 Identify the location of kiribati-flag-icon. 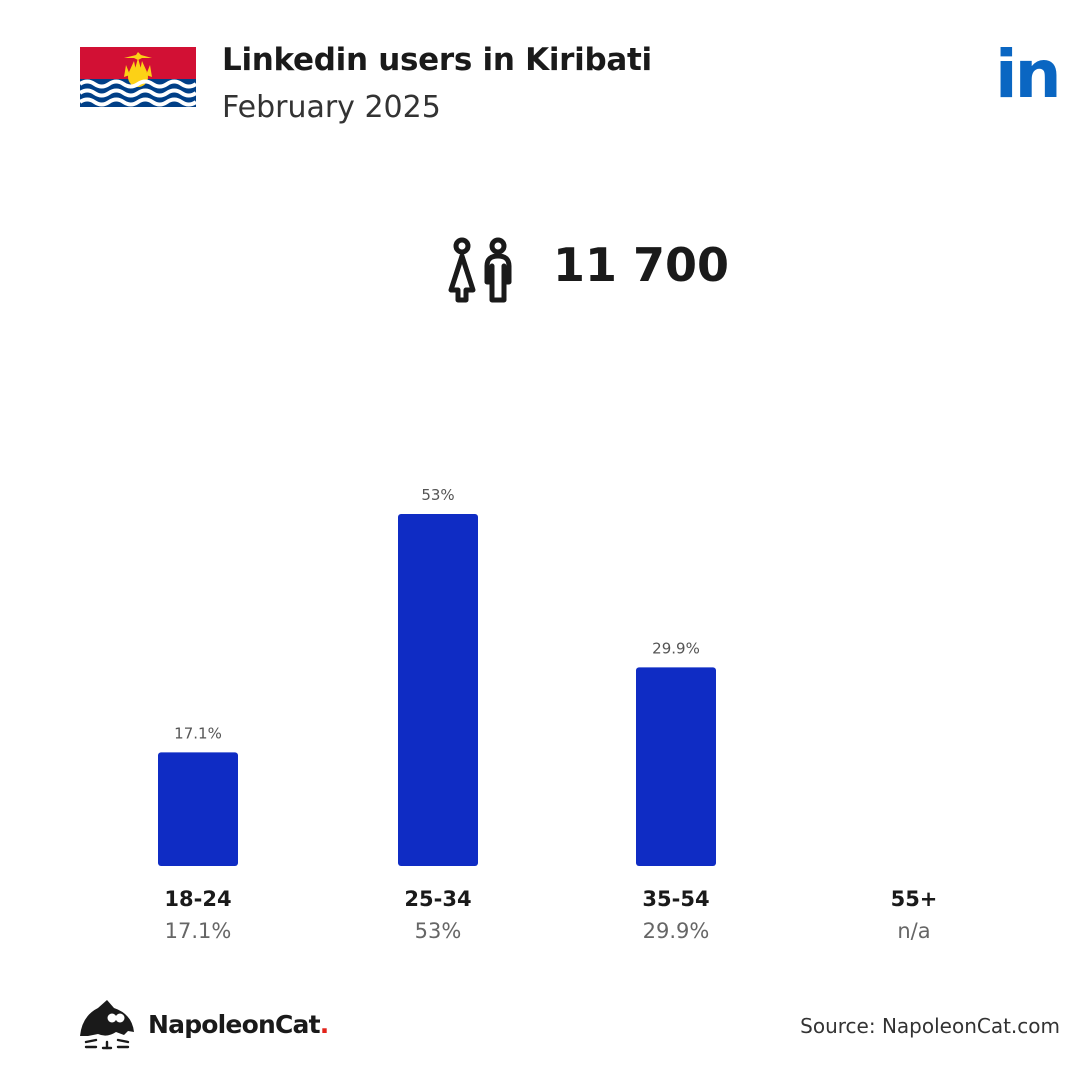
(138, 77).